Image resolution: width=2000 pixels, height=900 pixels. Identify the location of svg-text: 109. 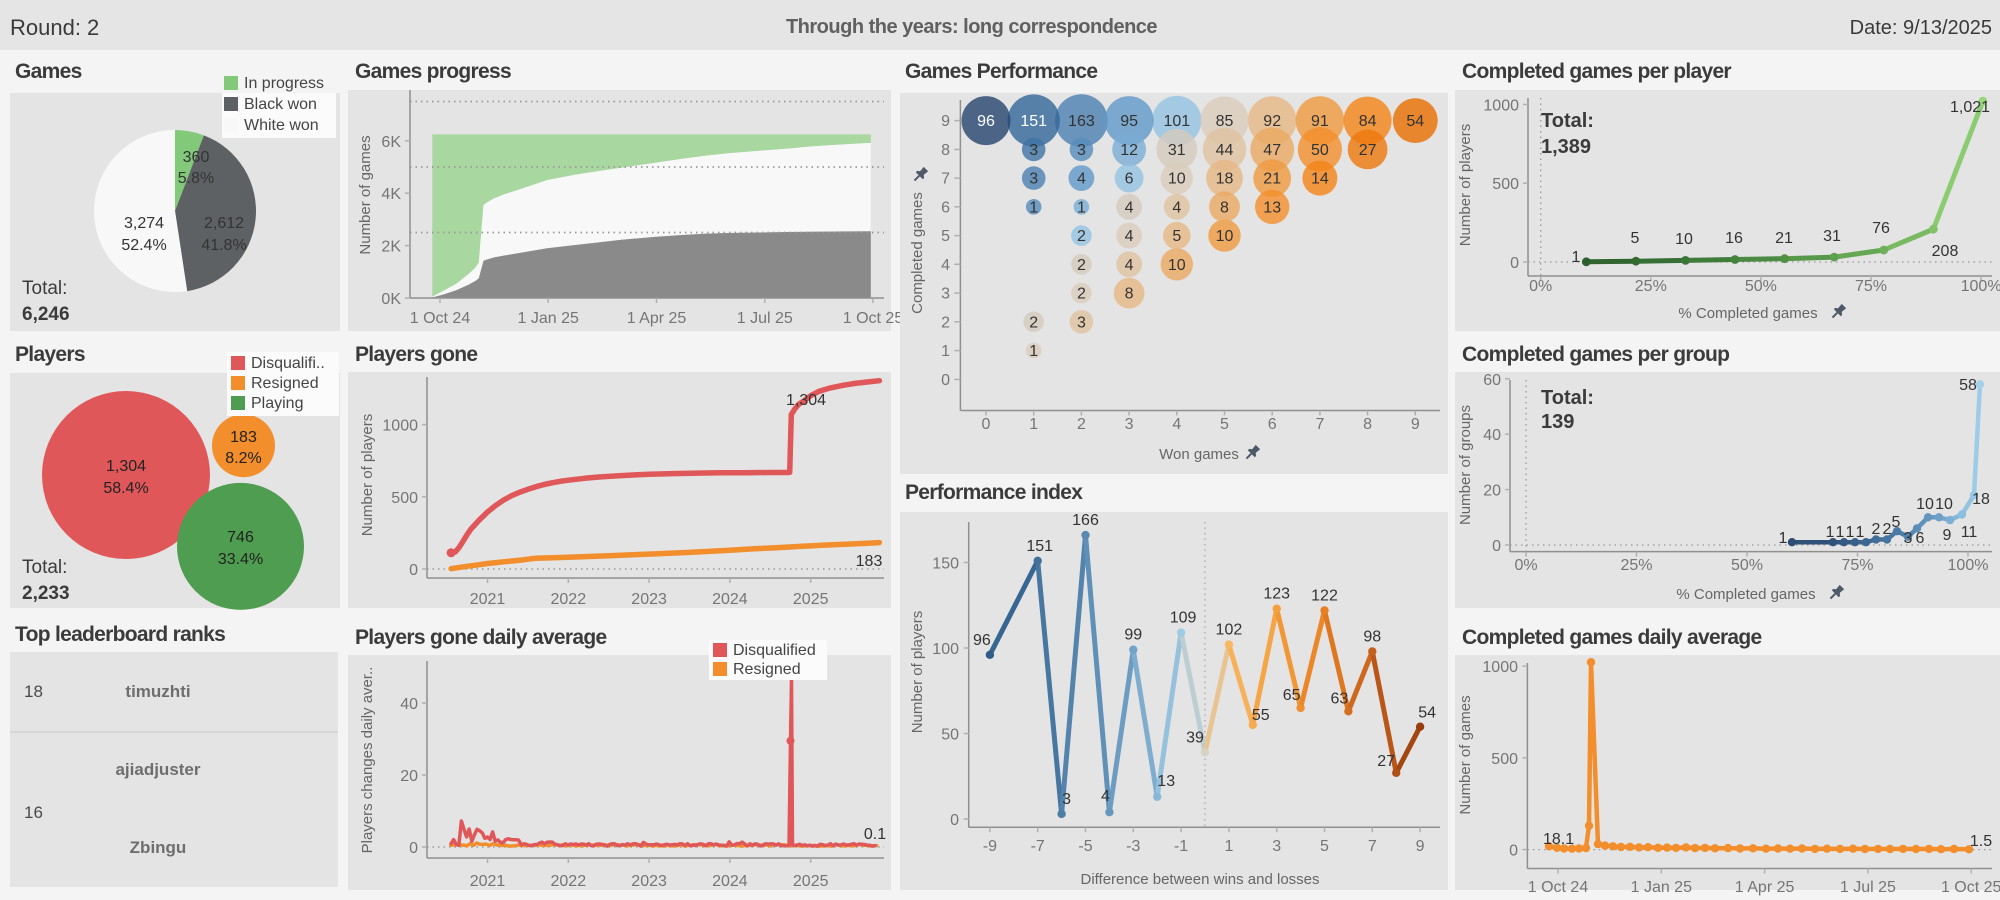
(1183, 618).